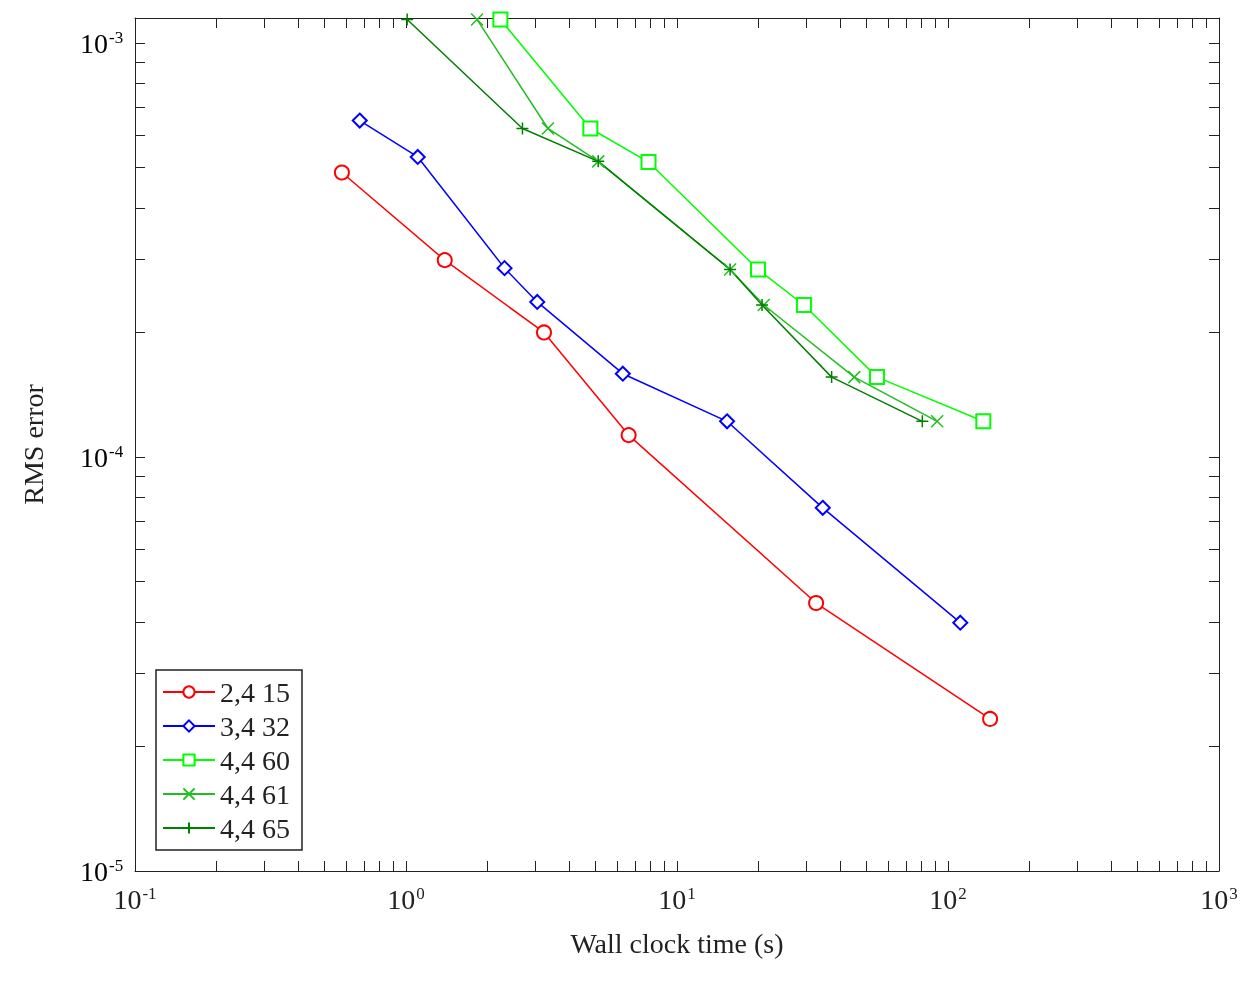  Describe the element at coordinates (677, 943) in the screenshot. I see `x-axis-title: Wall clock time (s)` at that location.